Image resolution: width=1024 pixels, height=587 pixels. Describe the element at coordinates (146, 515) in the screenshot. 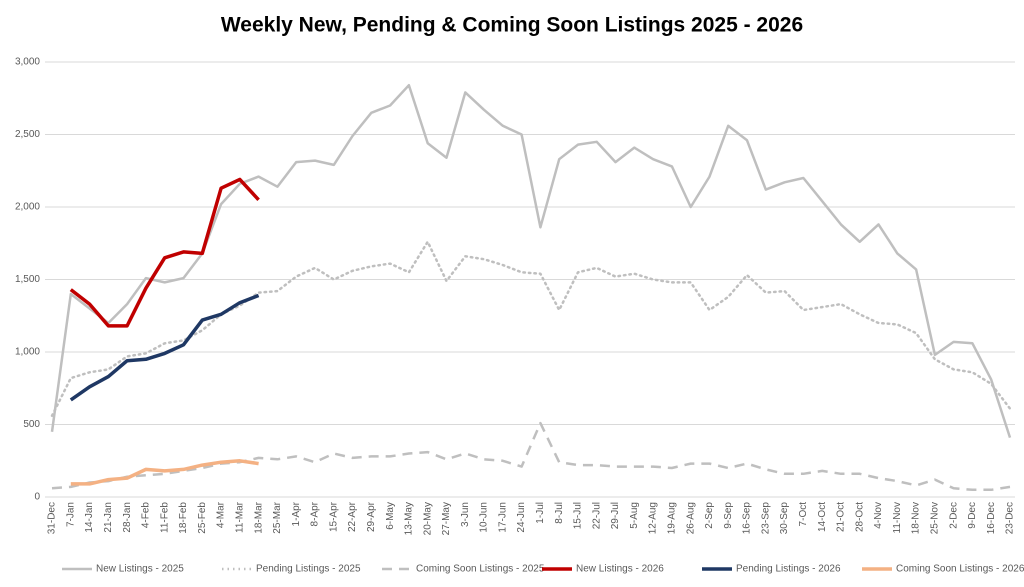

I see `x-tick-label: 4-Feb` at that location.